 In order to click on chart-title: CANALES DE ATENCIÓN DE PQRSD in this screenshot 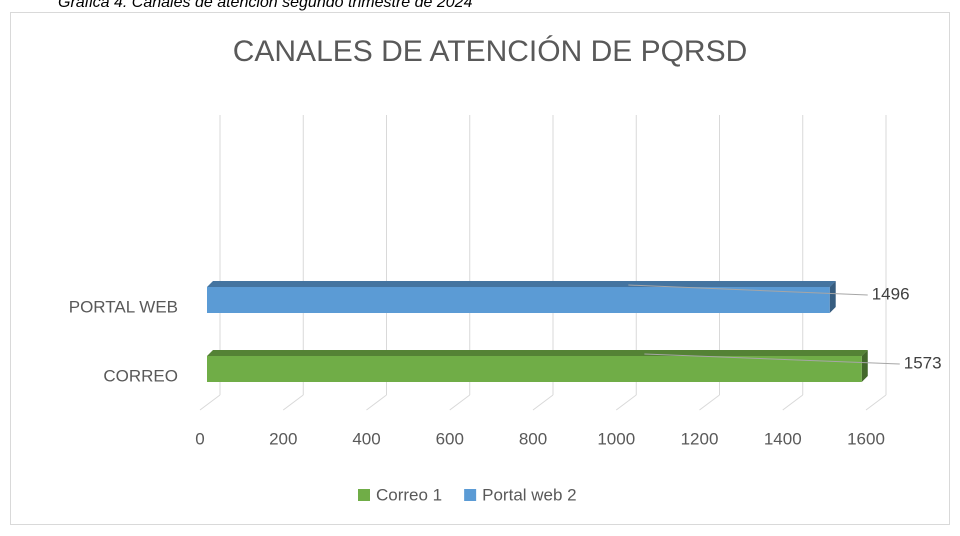, I will do `click(490, 51)`.